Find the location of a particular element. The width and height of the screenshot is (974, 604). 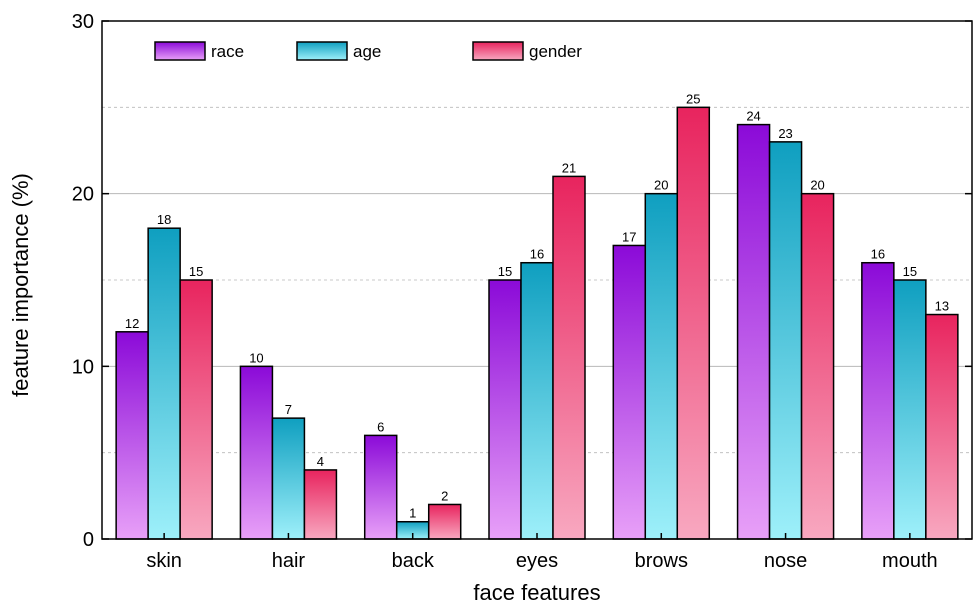

bar-gender-back is located at coordinates (444, 521).